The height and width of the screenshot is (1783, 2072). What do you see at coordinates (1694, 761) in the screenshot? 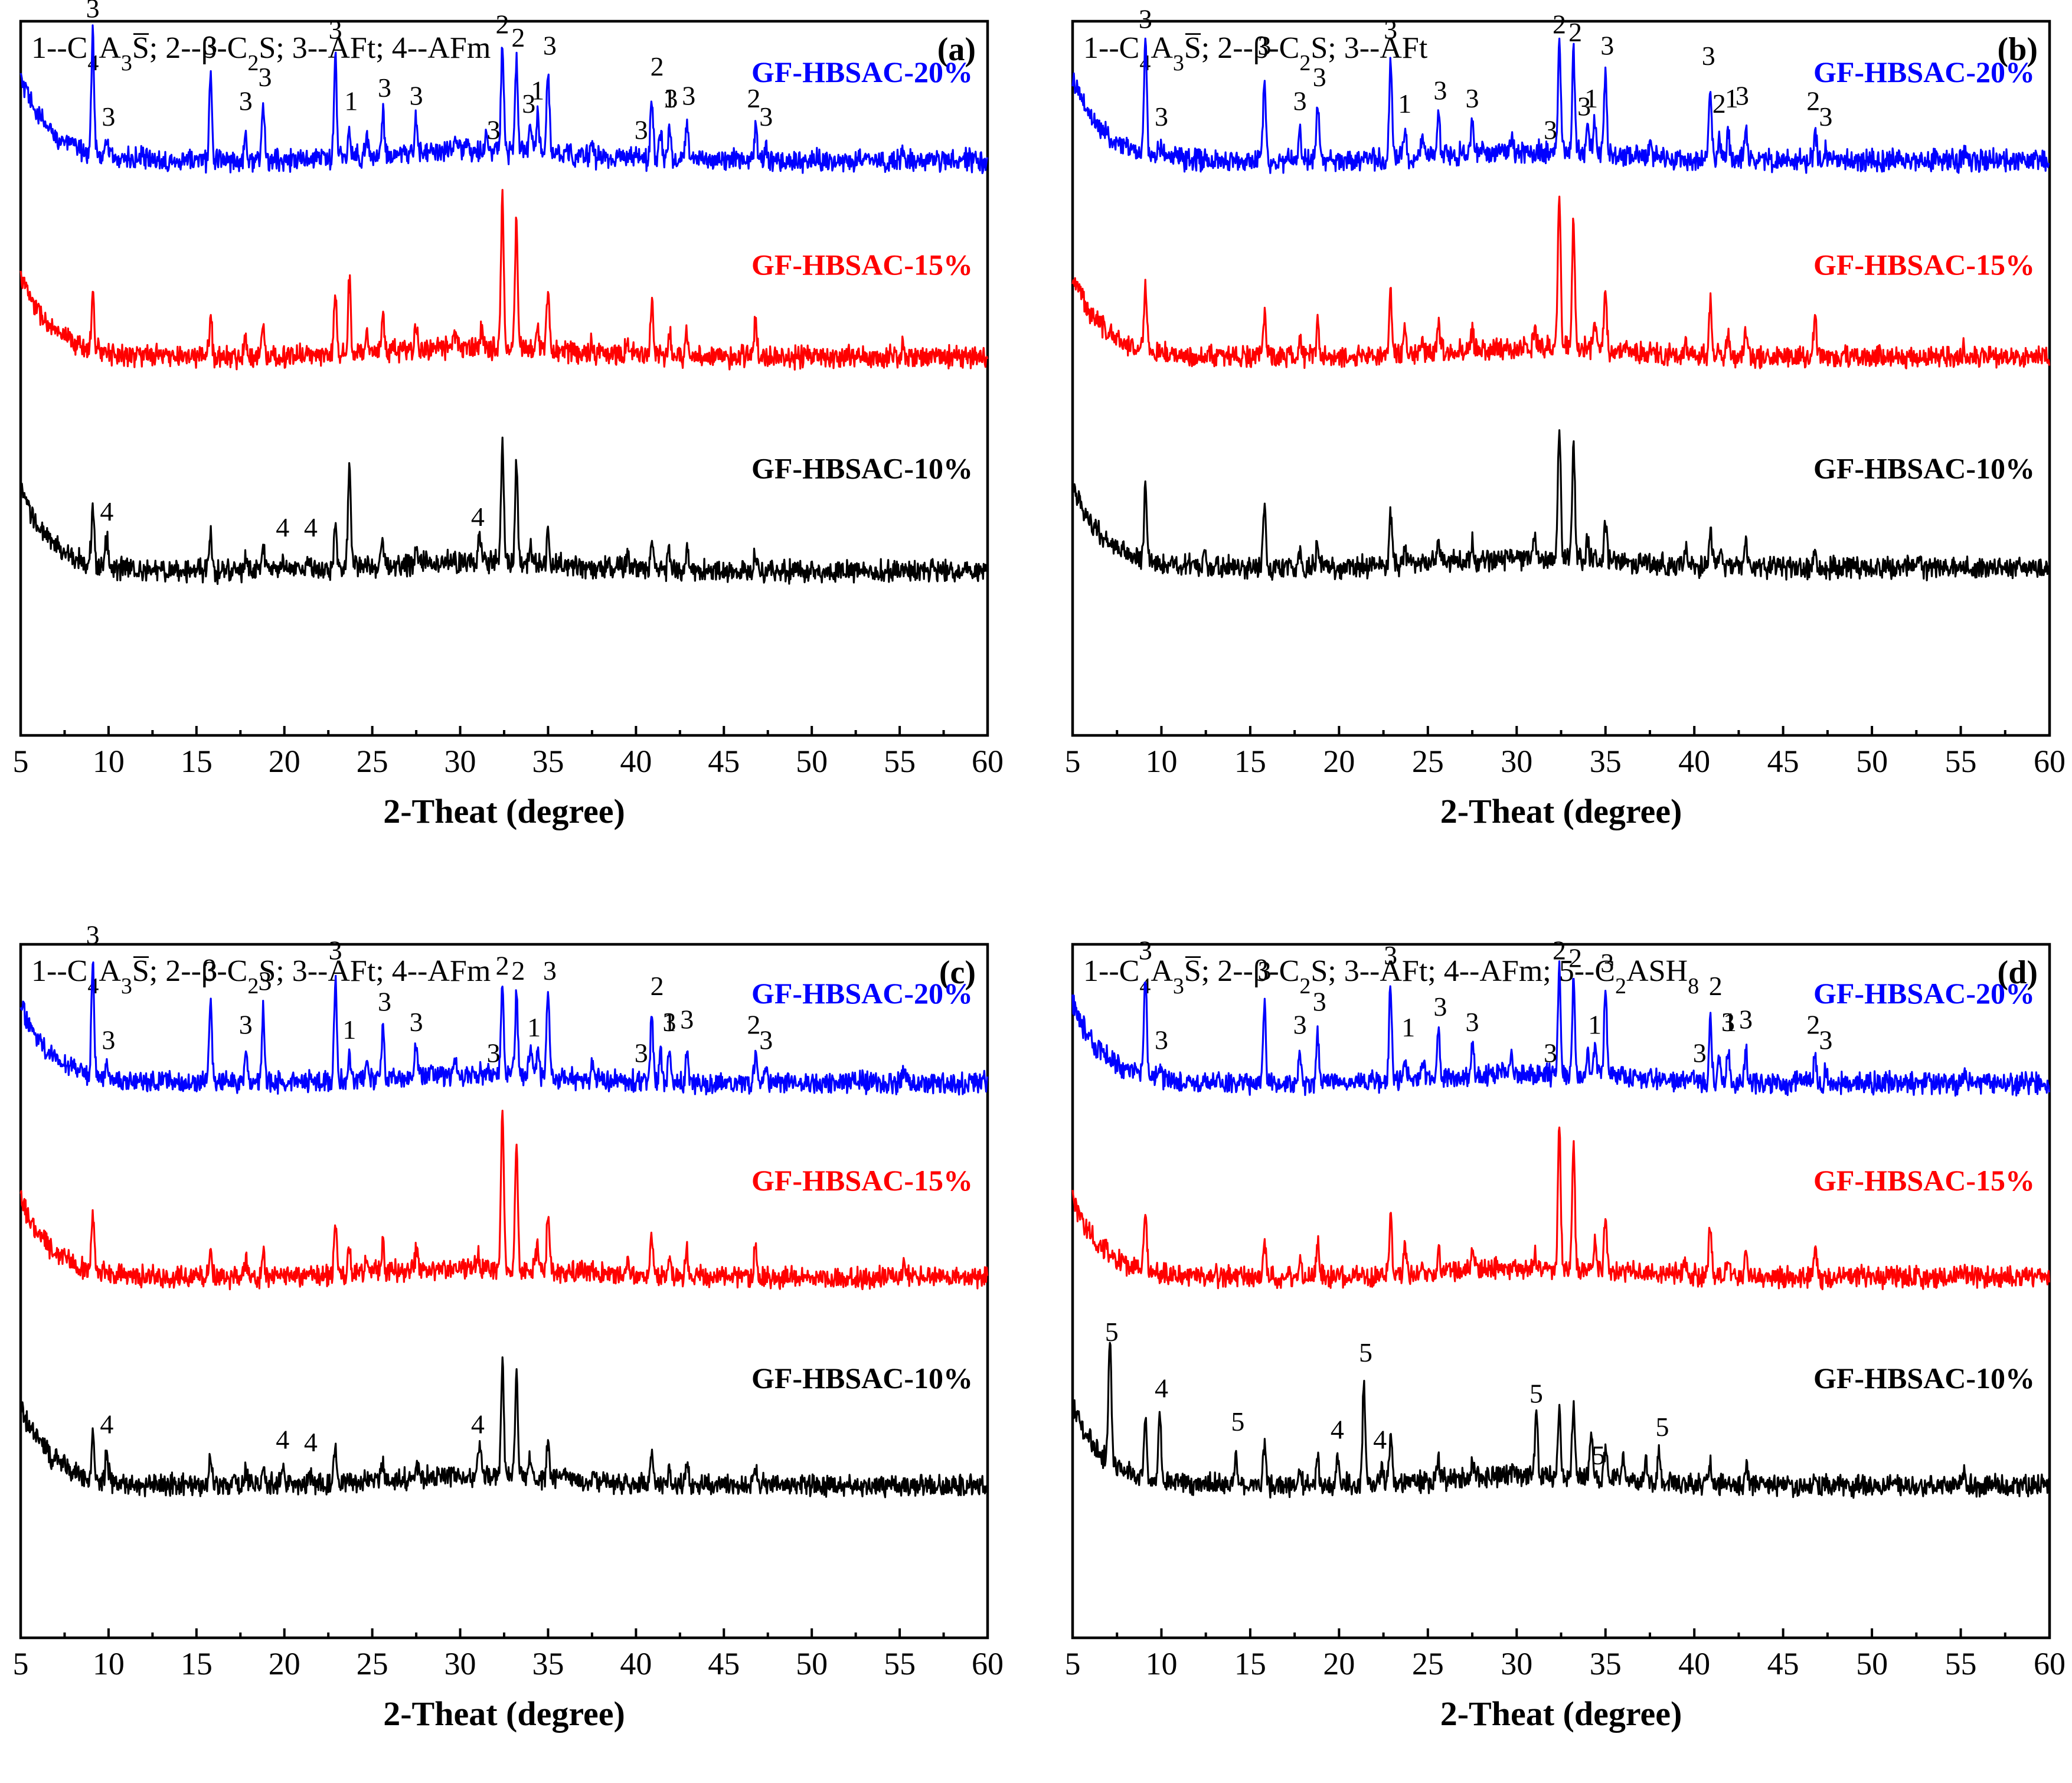
I see `x-tick-label: 40` at bounding box center [1694, 761].